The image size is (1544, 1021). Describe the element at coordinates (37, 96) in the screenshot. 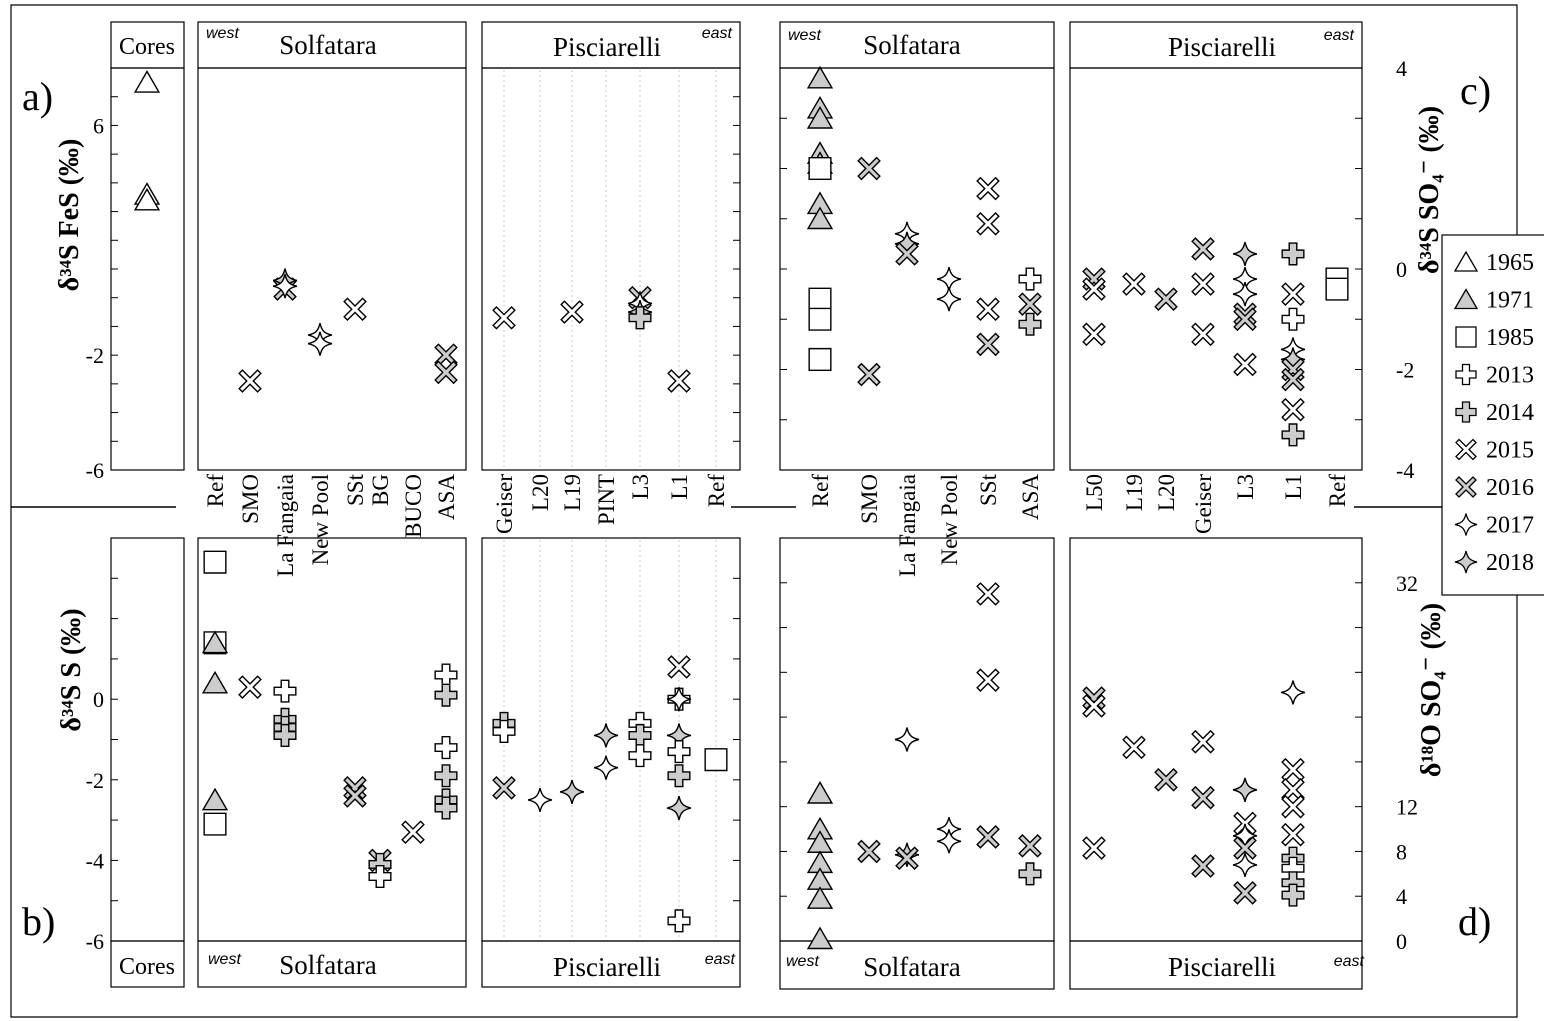

I see `panel-letter-a: a)` at that location.